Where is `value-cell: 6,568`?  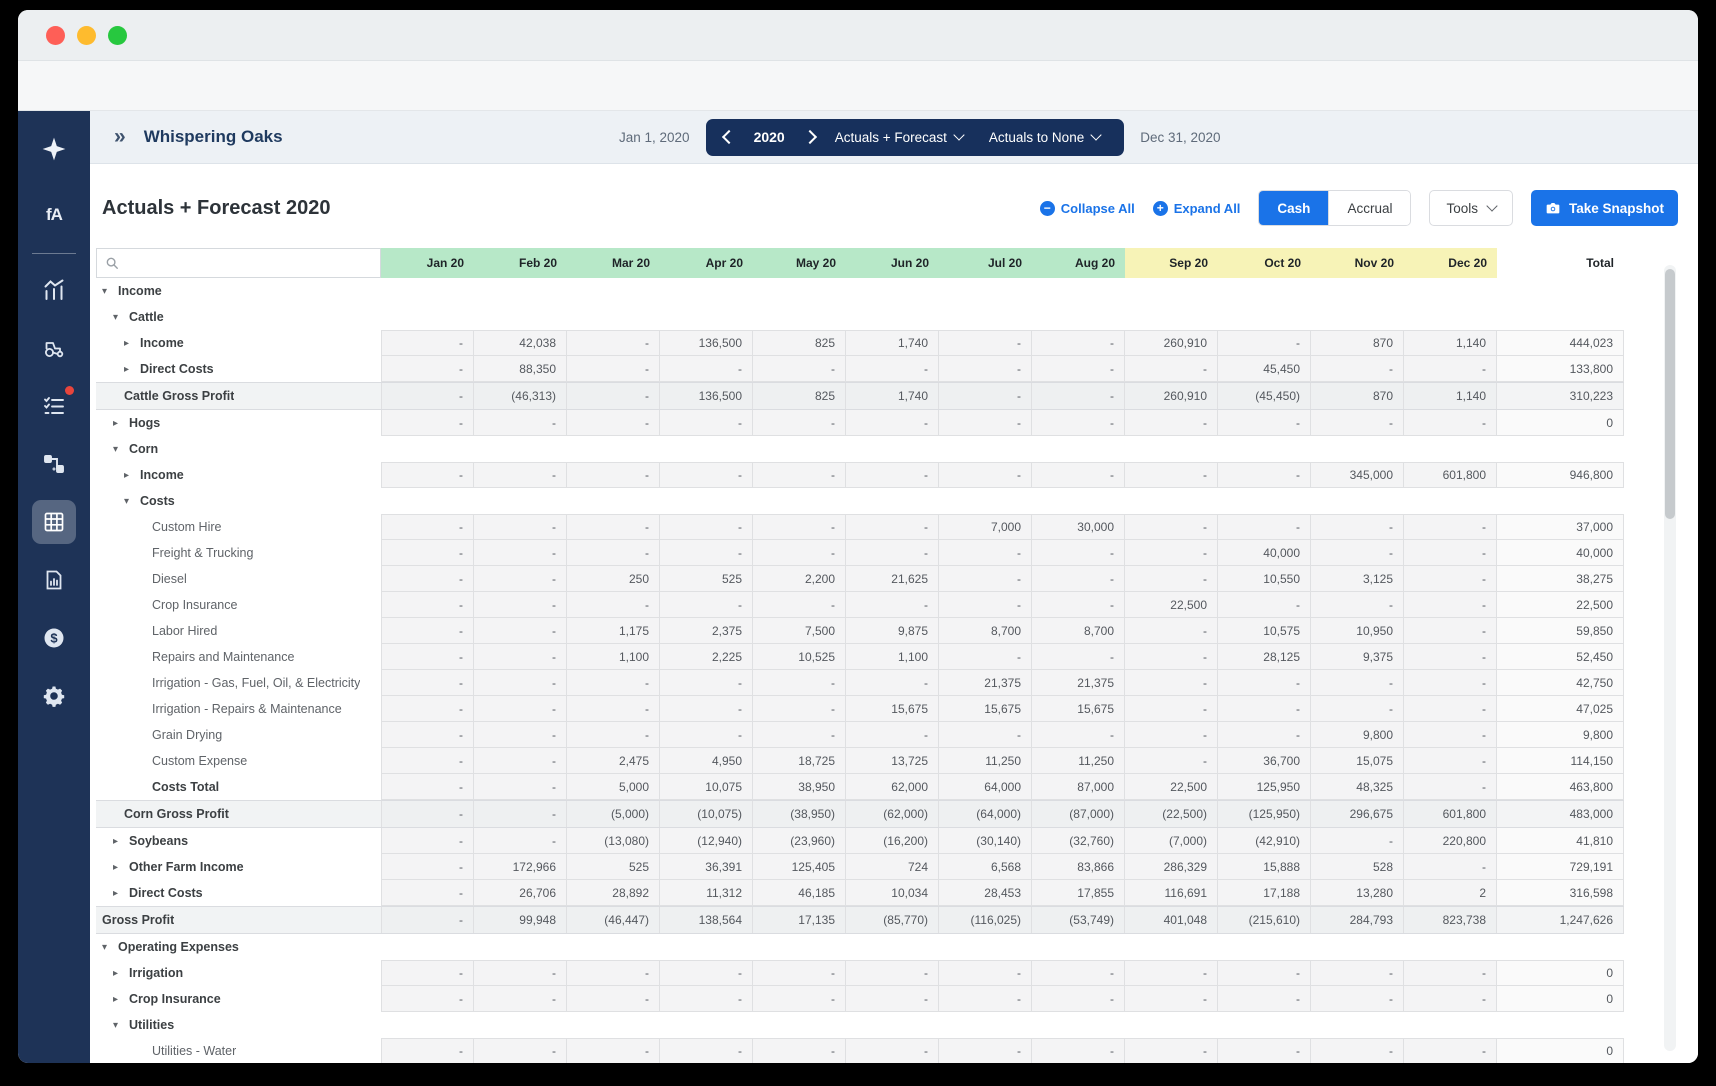 value-cell: 6,568 is located at coordinates (985, 867).